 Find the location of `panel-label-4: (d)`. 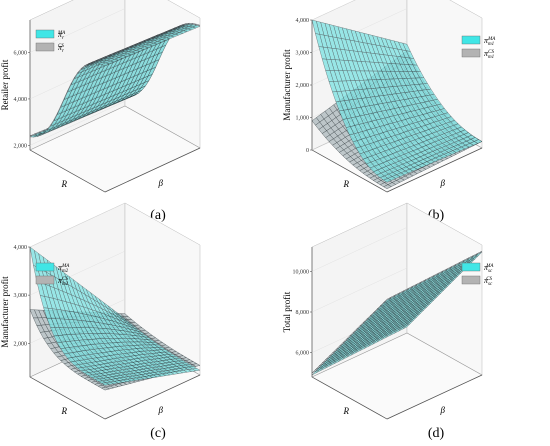

panel-label-4: (d) is located at coordinates (436, 433).